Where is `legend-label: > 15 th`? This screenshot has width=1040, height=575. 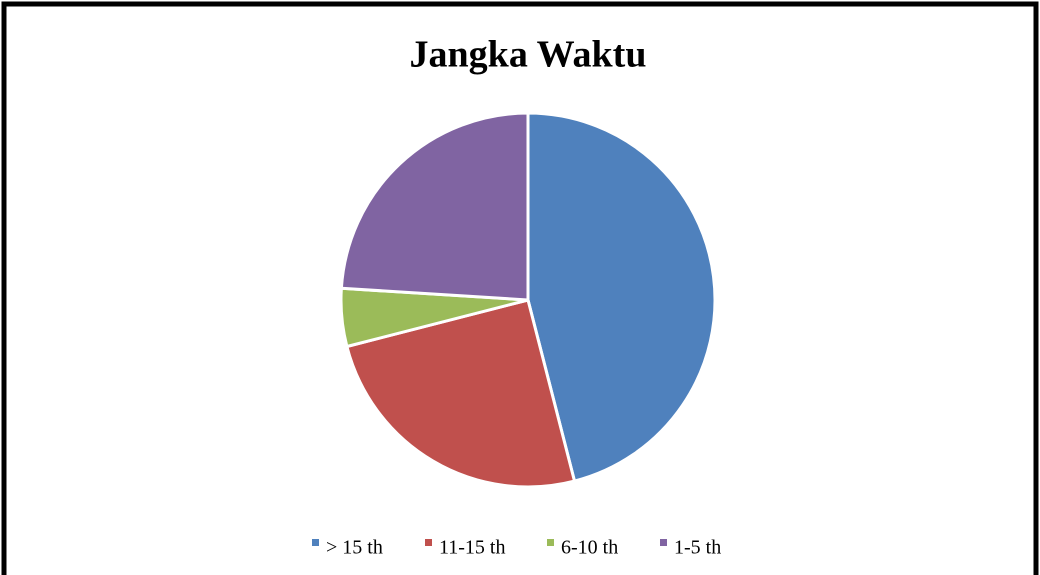
legend-label: > 15 th is located at coordinates (354, 548).